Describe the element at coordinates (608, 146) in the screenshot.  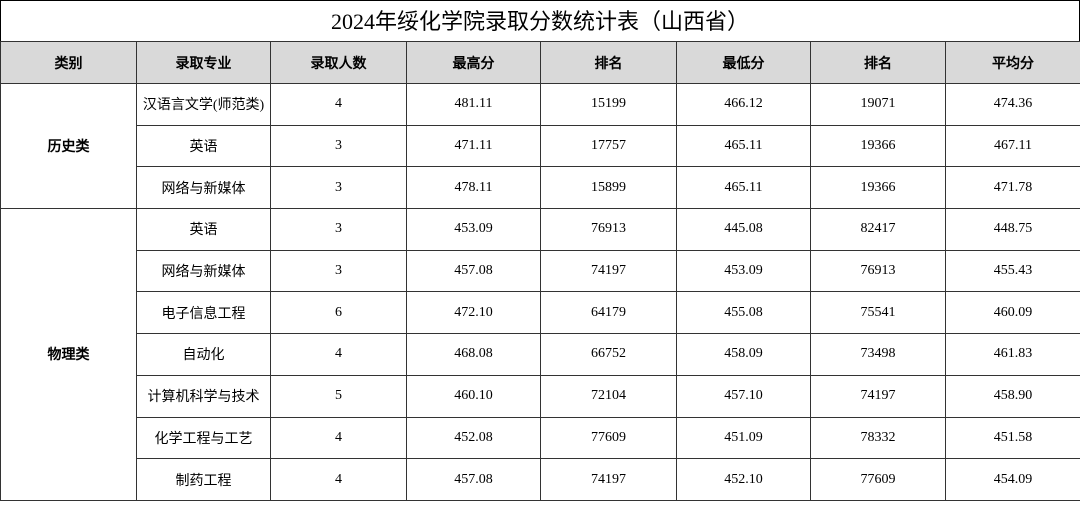
I see `table-cell: 17757` at that location.